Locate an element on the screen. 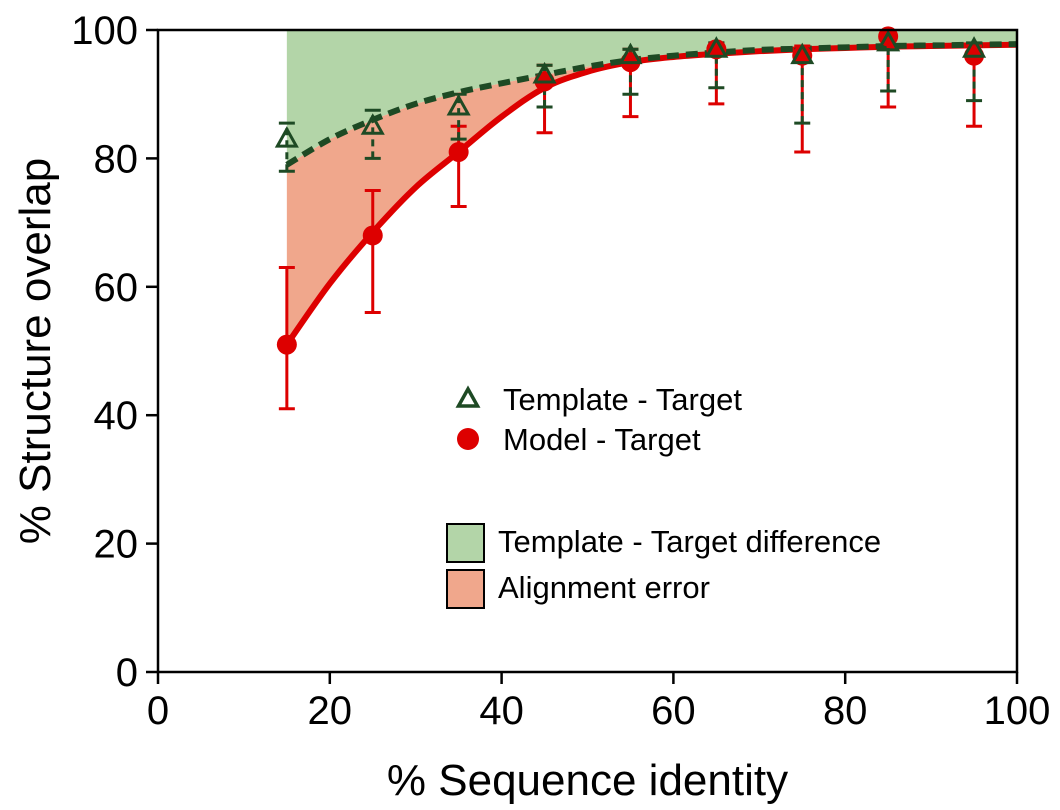 The height and width of the screenshot is (810, 1060). legend-model-target-symbol is located at coordinates (468, 439).